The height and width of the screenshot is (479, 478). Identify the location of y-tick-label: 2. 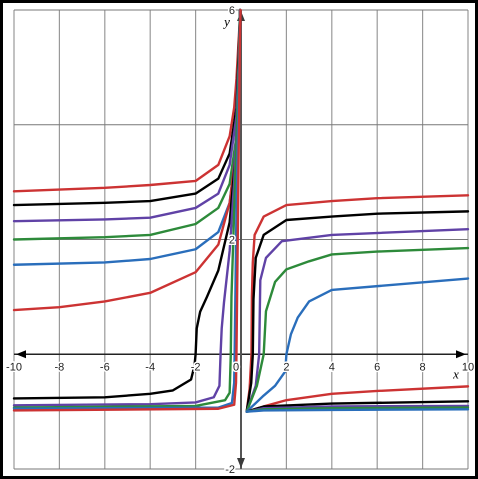
(231, 240).